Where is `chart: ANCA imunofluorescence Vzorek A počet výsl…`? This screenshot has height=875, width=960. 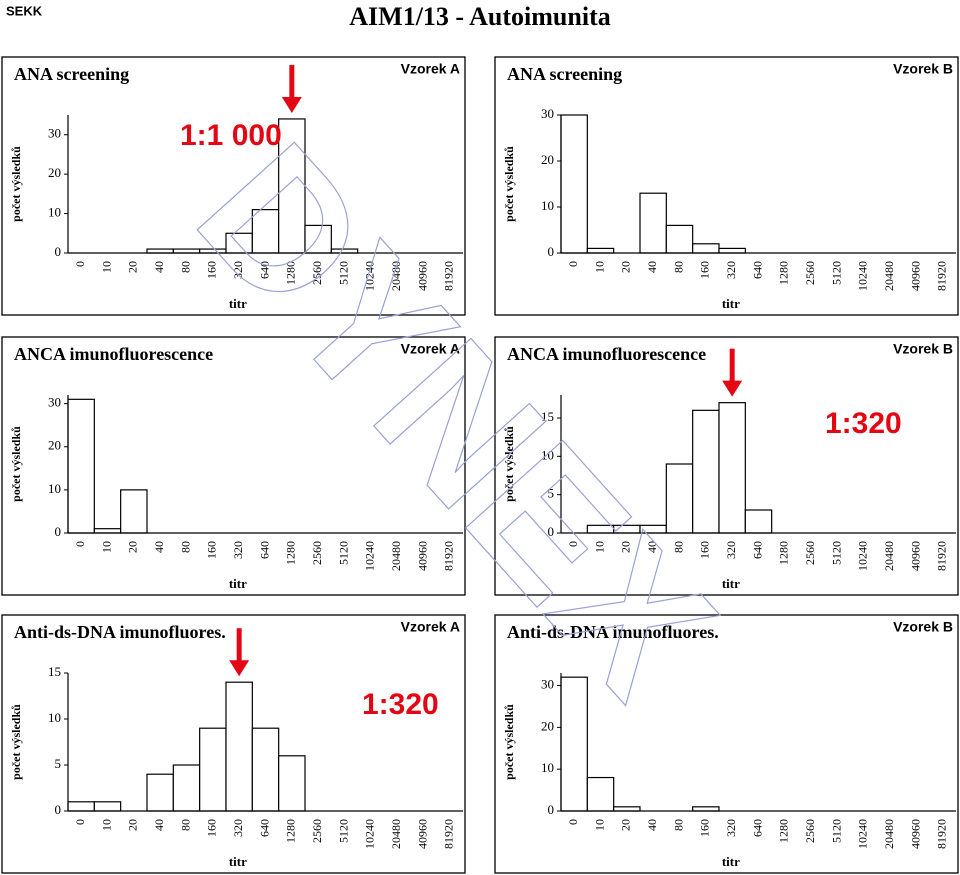
chart: ANCA imunofluorescence Vzorek A počet výsl… is located at coordinates (233, 466).